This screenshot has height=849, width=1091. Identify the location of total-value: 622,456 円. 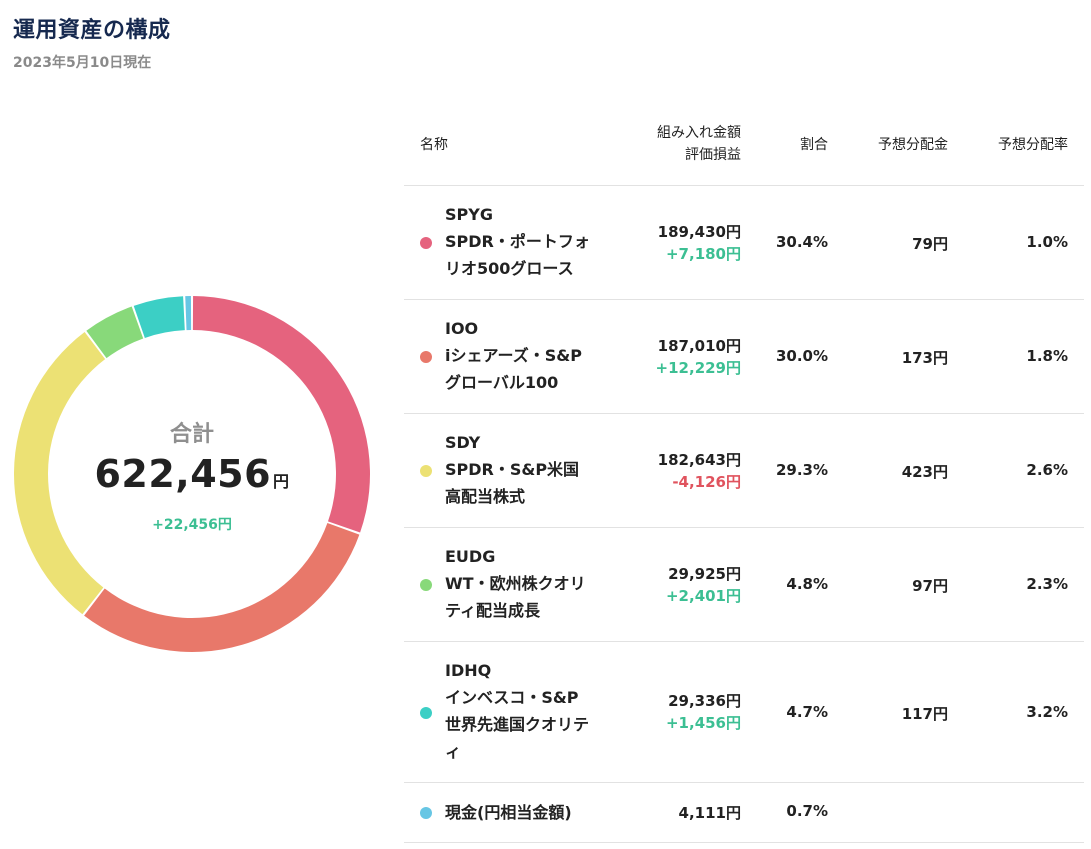
(192, 474).